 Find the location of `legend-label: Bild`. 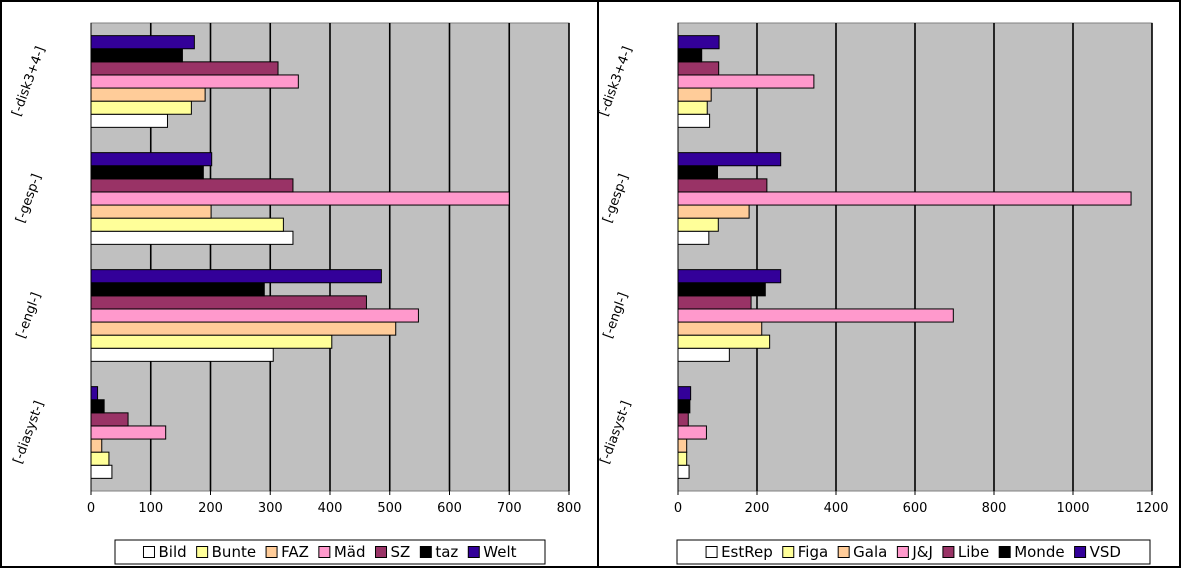

legend-label: Bild is located at coordinates (172, 552).